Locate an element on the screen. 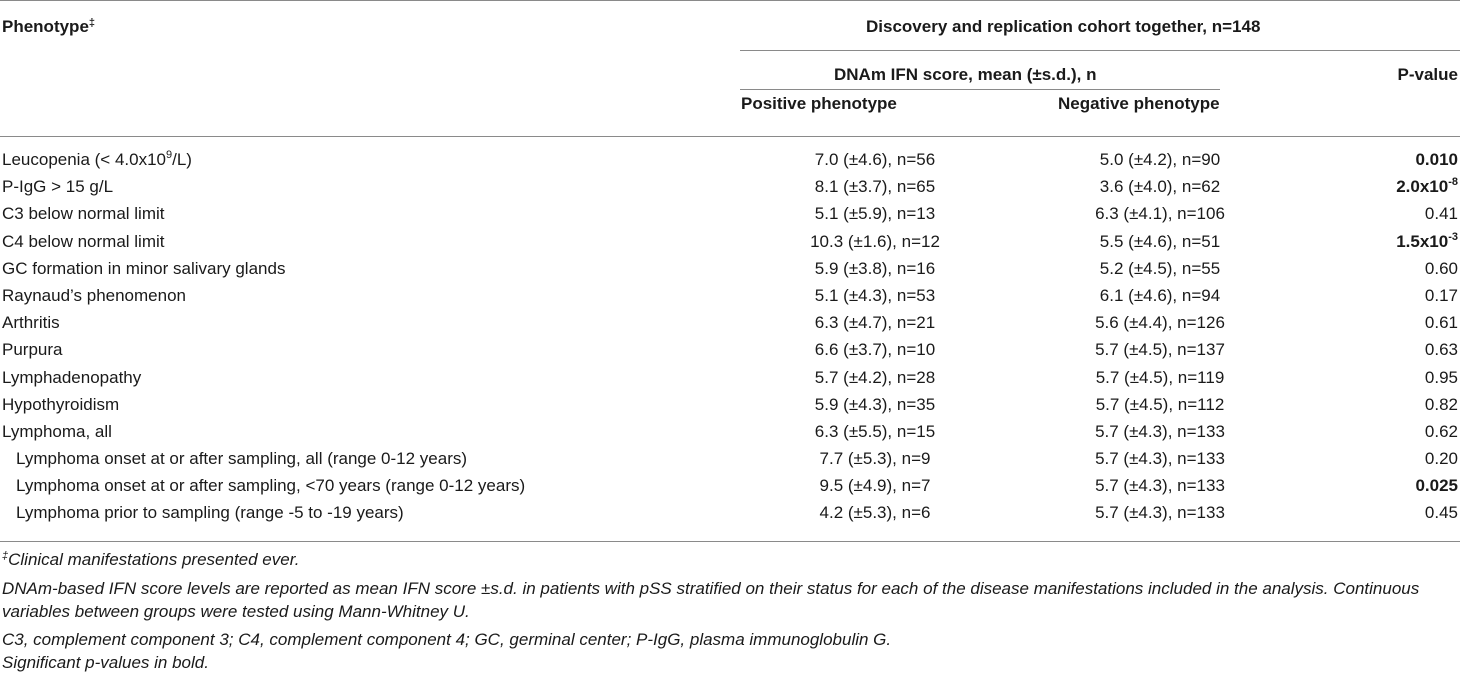  row-negative-value: 6.1 (±4.6), n=94 is located at coordinates (1160, 295).